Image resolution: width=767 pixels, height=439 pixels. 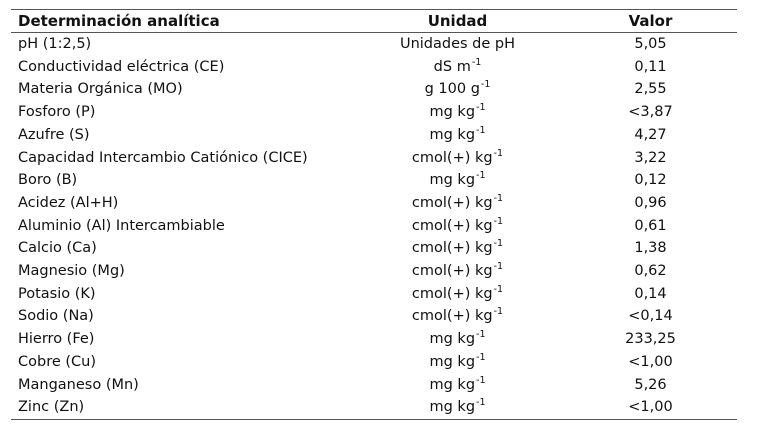 I want to click on table-row: Cobre (Cu) mg kg-1 <1,00, so click(x=374, y=362).